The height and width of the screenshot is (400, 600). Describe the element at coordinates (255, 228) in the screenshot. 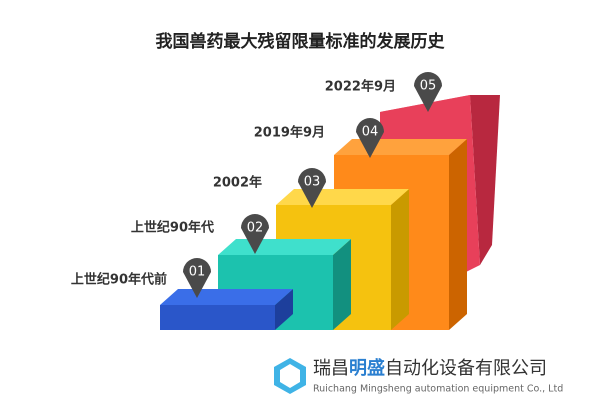

I see `pin-number: 02` at that location.